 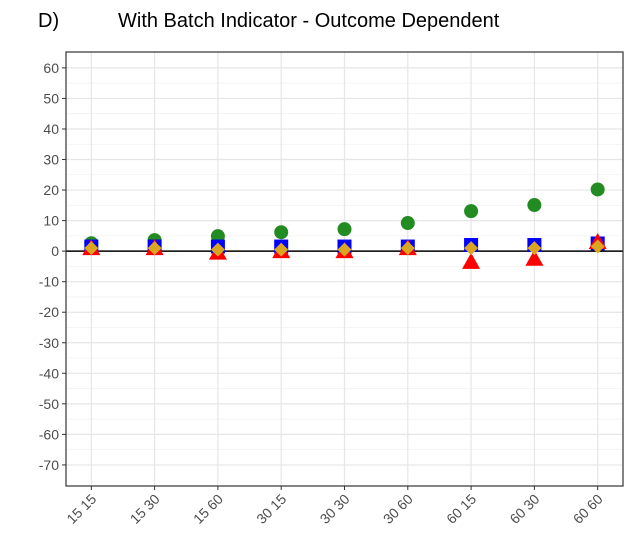 What do you see at coordinates (51, 221) in the screenshot?
I see `y-tick-label: 10` at bounding box center [51, 221].